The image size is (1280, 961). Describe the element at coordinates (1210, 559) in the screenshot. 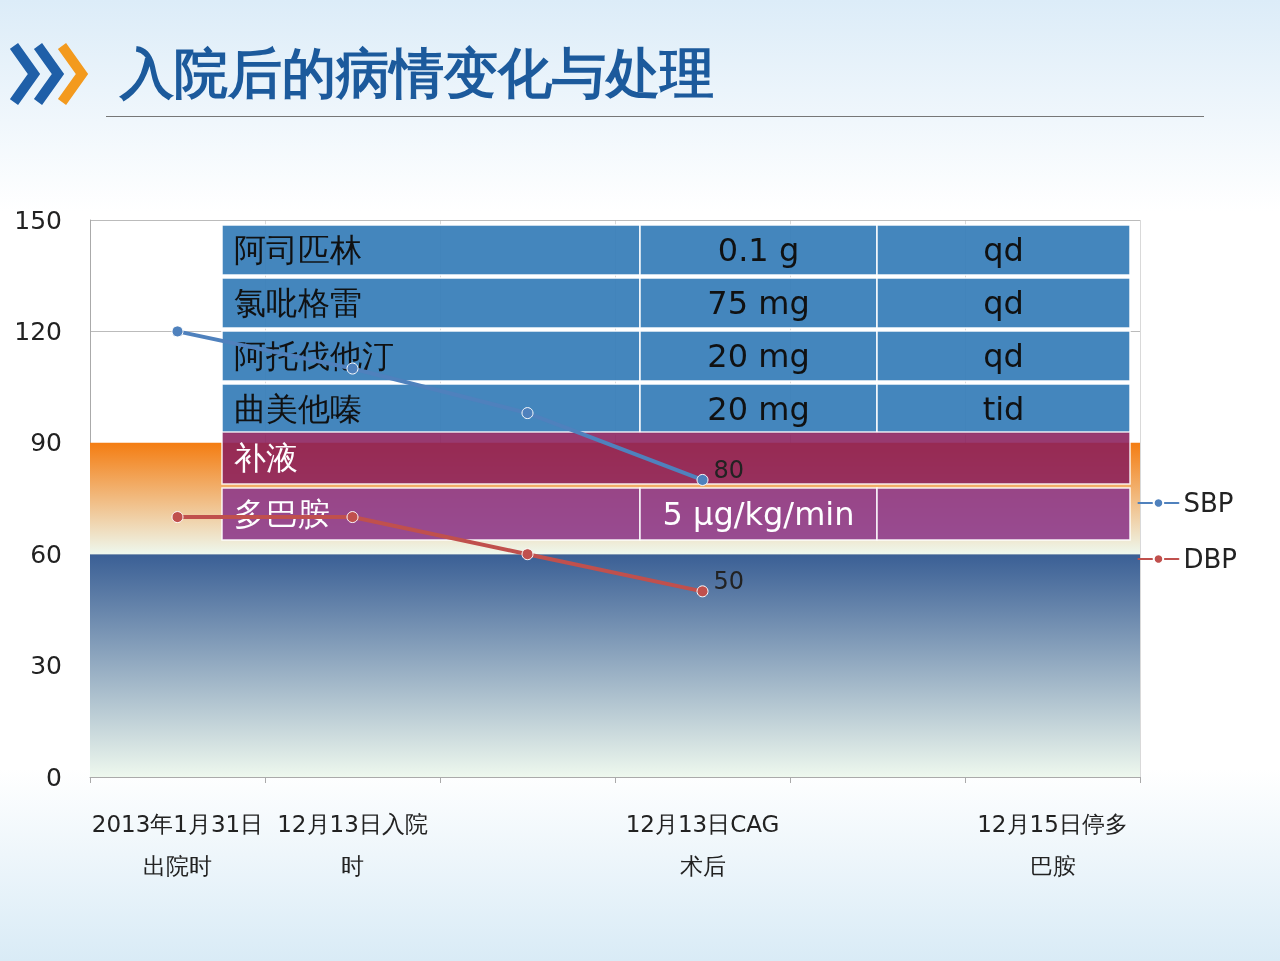

I see `legend-label: DBP` at that location.